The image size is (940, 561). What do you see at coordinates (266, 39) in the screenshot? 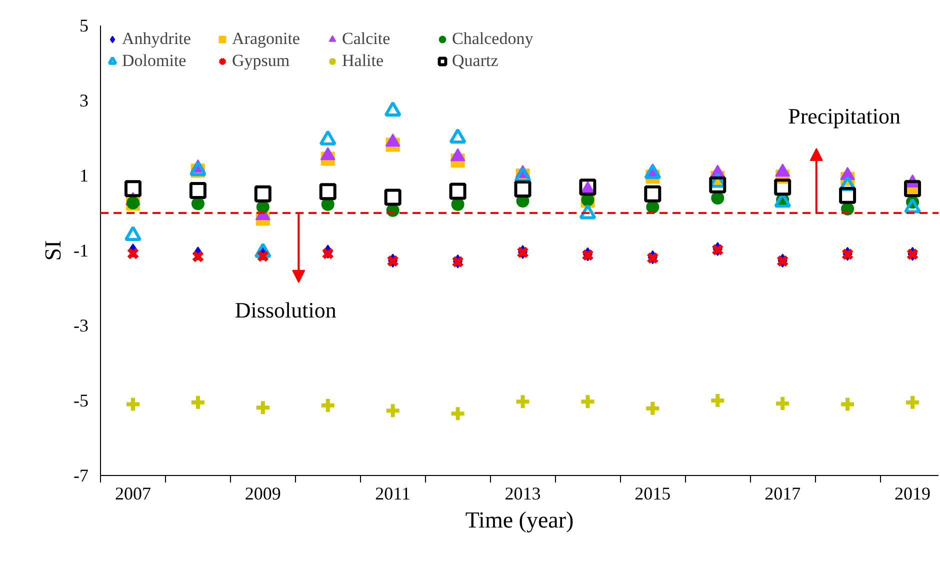
I see `legend-label: Aragonite` at bounding box center [266, 39].